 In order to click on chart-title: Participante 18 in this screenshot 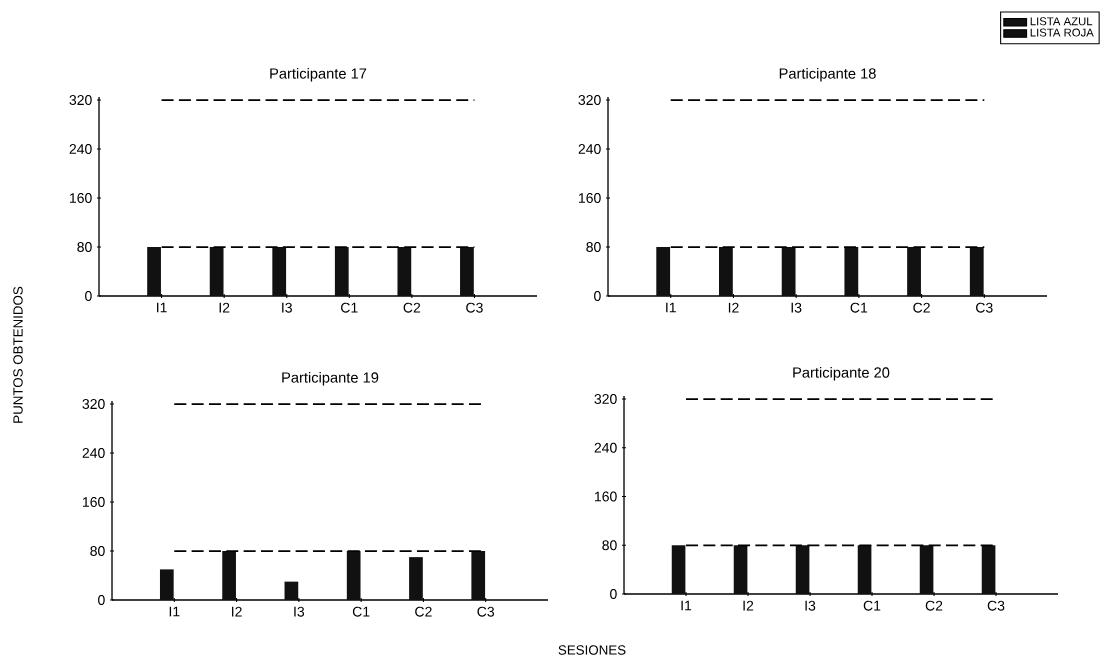, I will do `click(827, 74)`.